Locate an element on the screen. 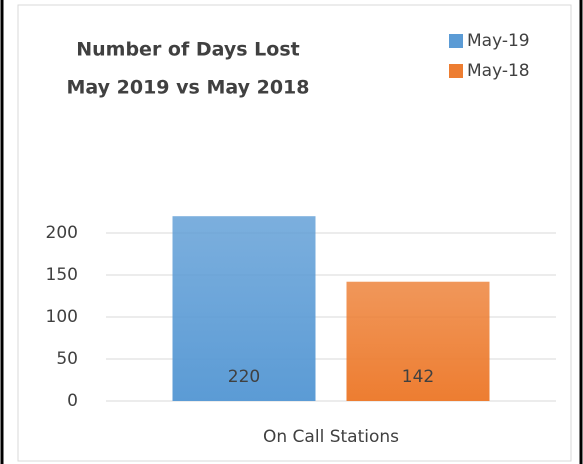  y-tick-label: 0 is located at coordinates (72, 401).